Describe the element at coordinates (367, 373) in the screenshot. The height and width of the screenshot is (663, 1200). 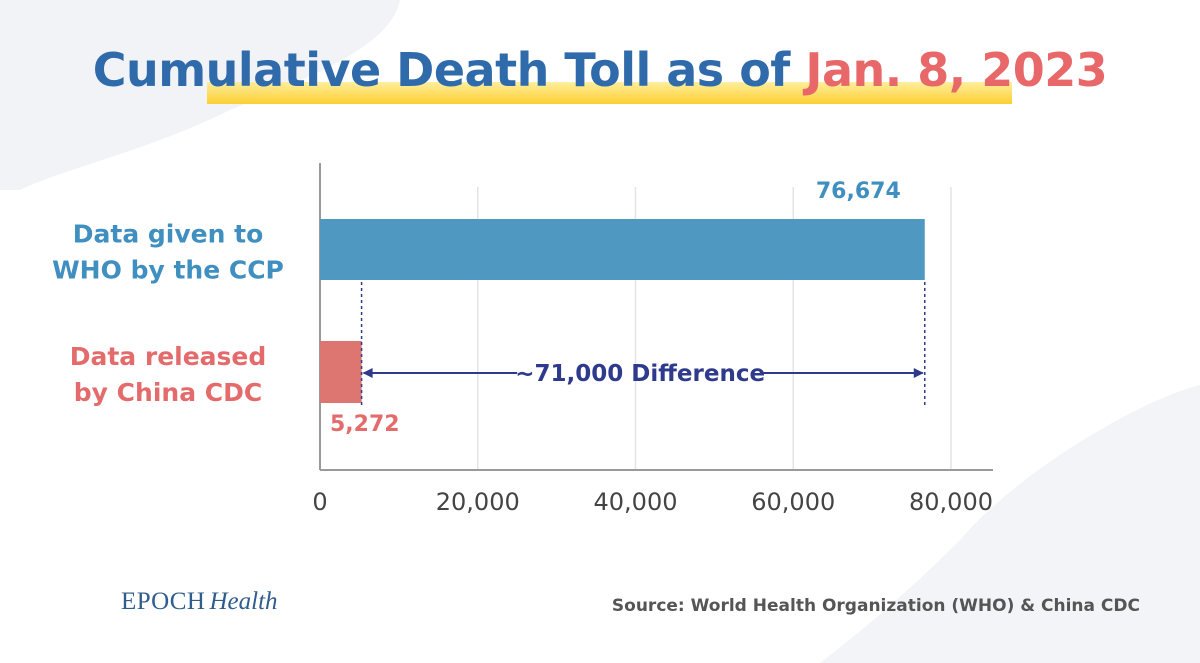
I see `arrowhead-left` at that location.